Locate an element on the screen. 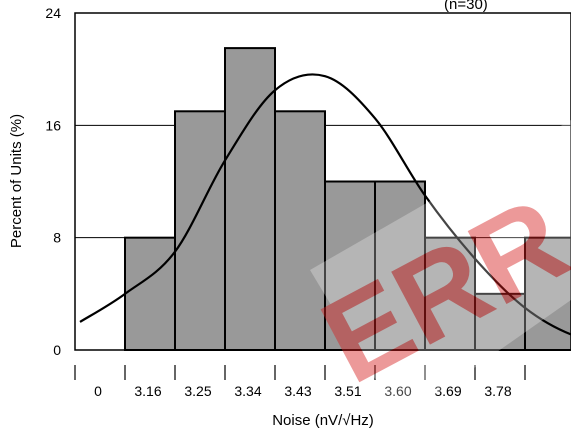  x-tick-labels: 0 3.16 3.25 3.34 3.43 3.51 3.60 3.69 3.78 is located at coordinates (300, 382).